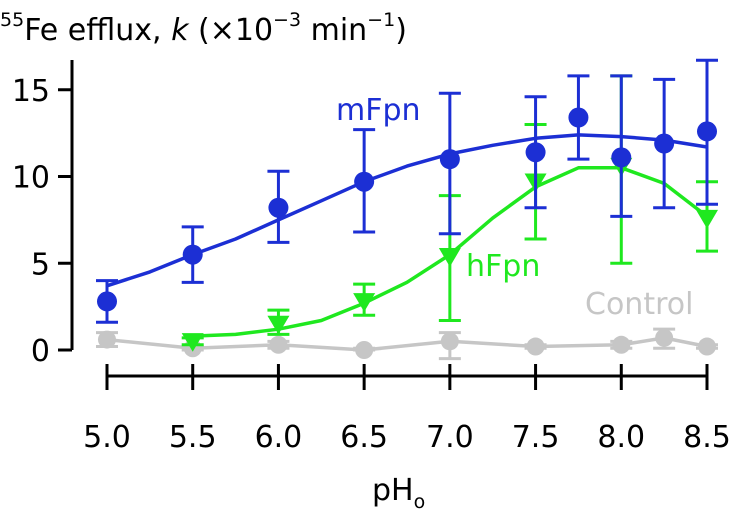 The width and height of the screenshot is (732, 514). I want to click on chart-title: 55Fe efflux, k (×10−3 min−1), so click(203, 28).